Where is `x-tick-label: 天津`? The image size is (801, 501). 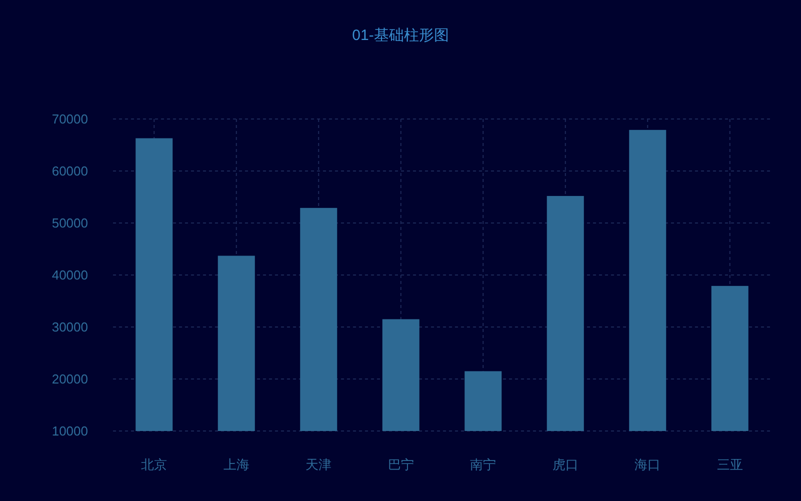
x-tick-label: 天津 is located at coordinates (319, 464).